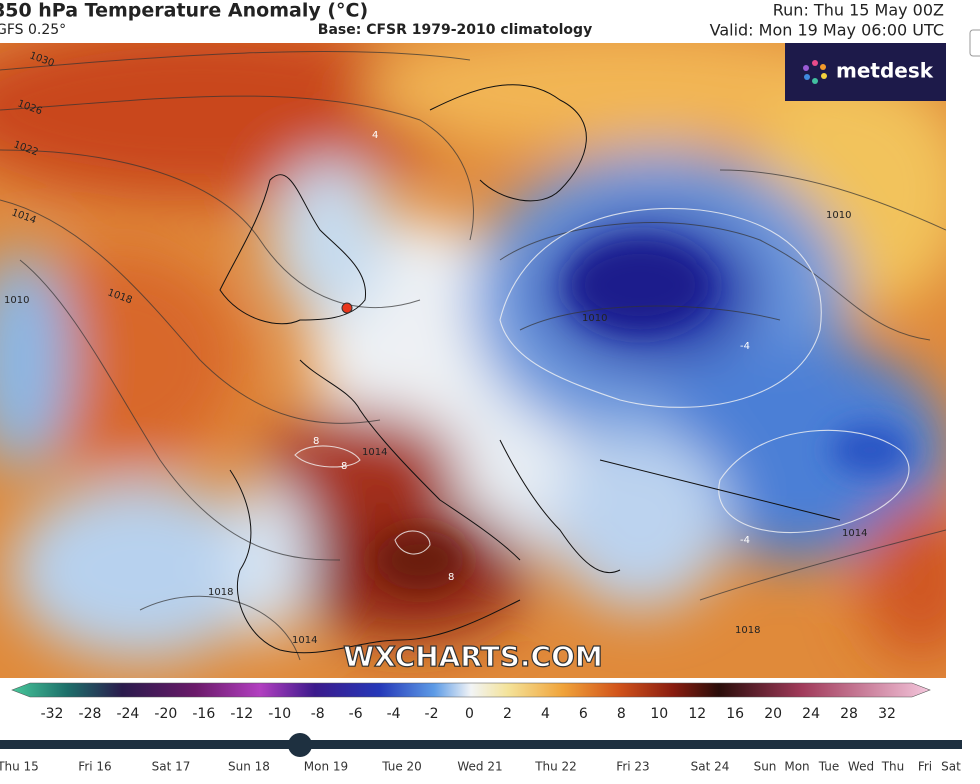 Image resolution: width=980 pixels, height=784 pixels. What do you see at coordinates (925, 767) in the screenshot?
I see `timeline-label: Fri` at bounding box center [925, 767].